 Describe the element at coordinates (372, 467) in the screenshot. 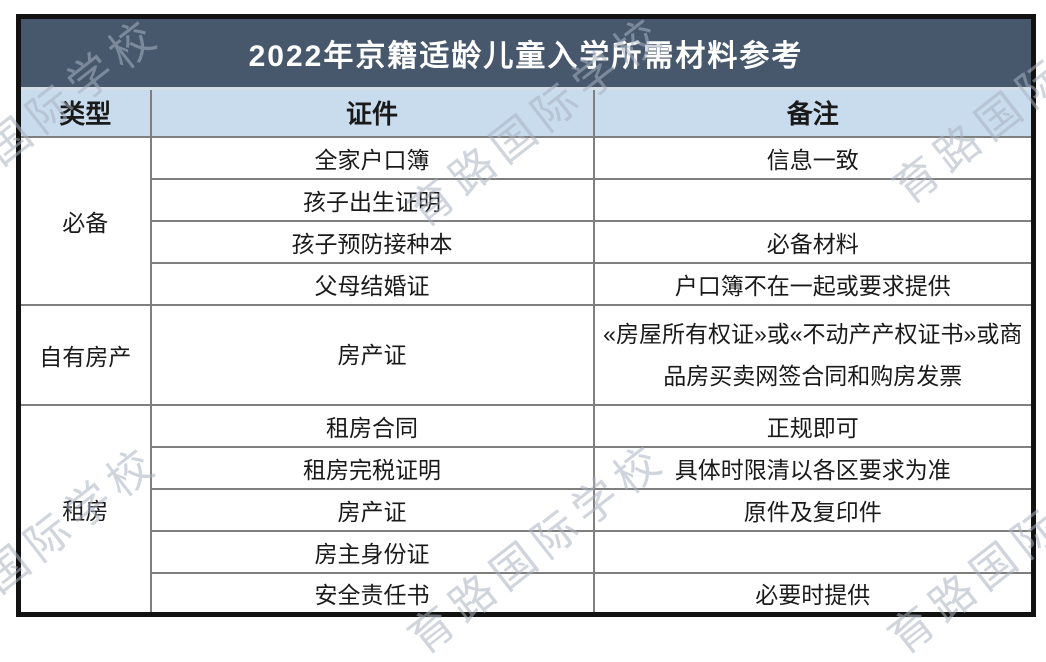

I see `cert-cell: 租房完税证明` at that location.